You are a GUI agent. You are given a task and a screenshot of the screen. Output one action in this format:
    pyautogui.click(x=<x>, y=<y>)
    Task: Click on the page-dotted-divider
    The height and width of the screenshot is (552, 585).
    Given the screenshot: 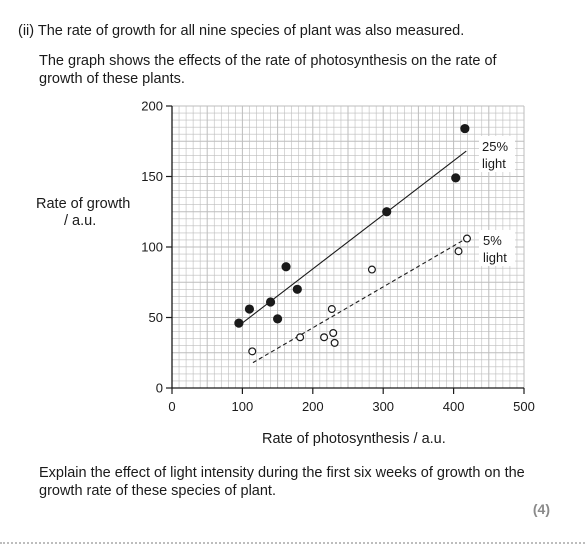 What is the action you would take?
    pyautogui.click(x=292, y=543)
    